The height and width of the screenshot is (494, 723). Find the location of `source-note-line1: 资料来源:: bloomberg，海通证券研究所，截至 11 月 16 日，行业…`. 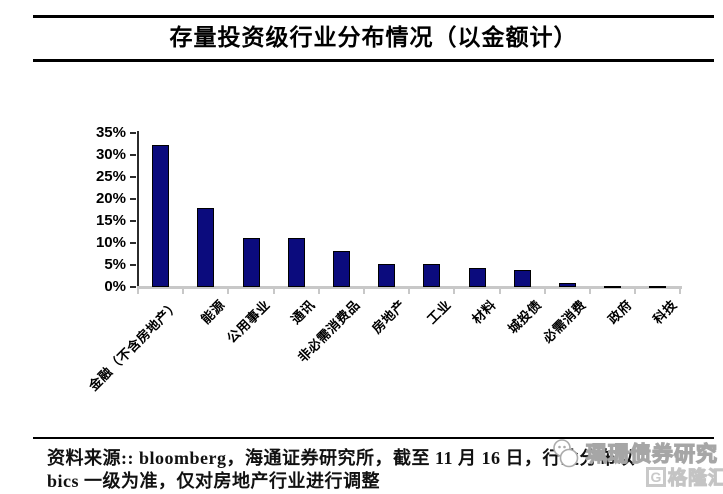

source-note-line1: 资料来源:: bloomberg，海通证券研究所，截至 11 月 16 日，行业… is located at coordinates (341, 458).